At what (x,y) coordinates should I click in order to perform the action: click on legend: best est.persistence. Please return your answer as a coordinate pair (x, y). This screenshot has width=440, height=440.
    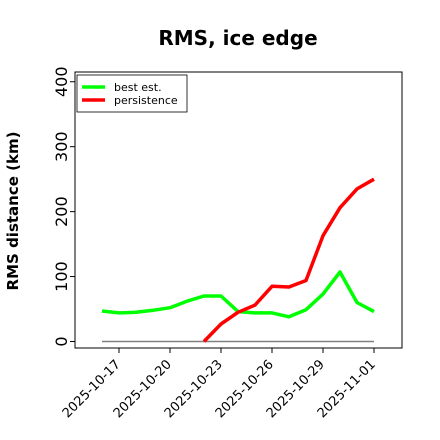
    Looking at the image, I should click on (132, 93).